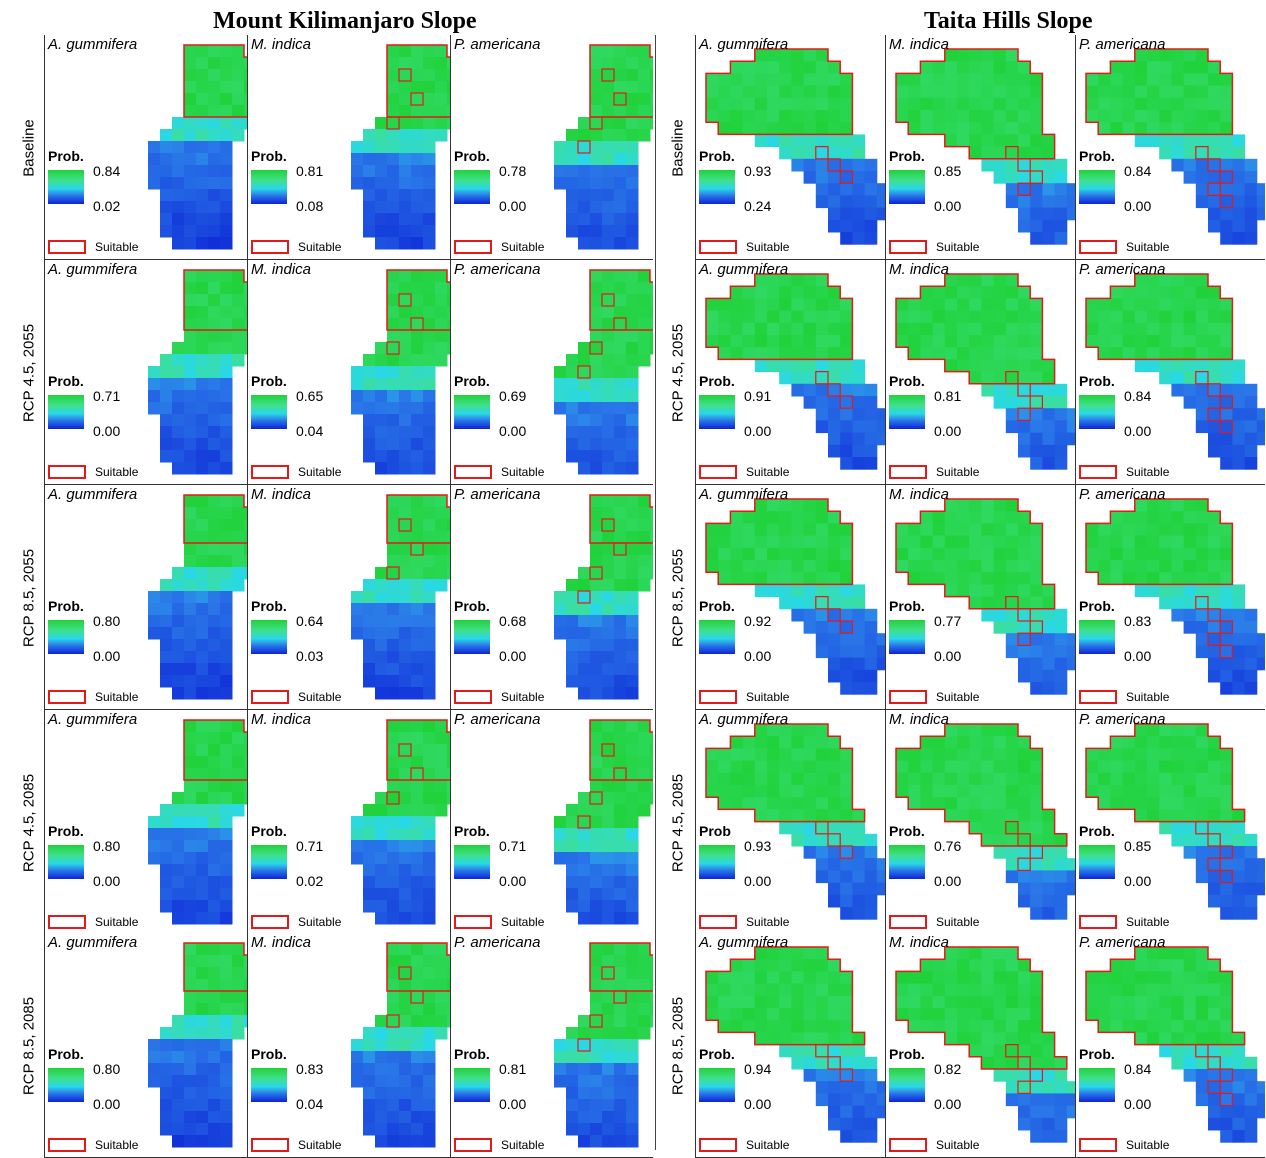  What do you see at coordinates (768, 697) in the screenshot?
I see `legend-suitable-label: Suitable` at bounding box center [768, 697].